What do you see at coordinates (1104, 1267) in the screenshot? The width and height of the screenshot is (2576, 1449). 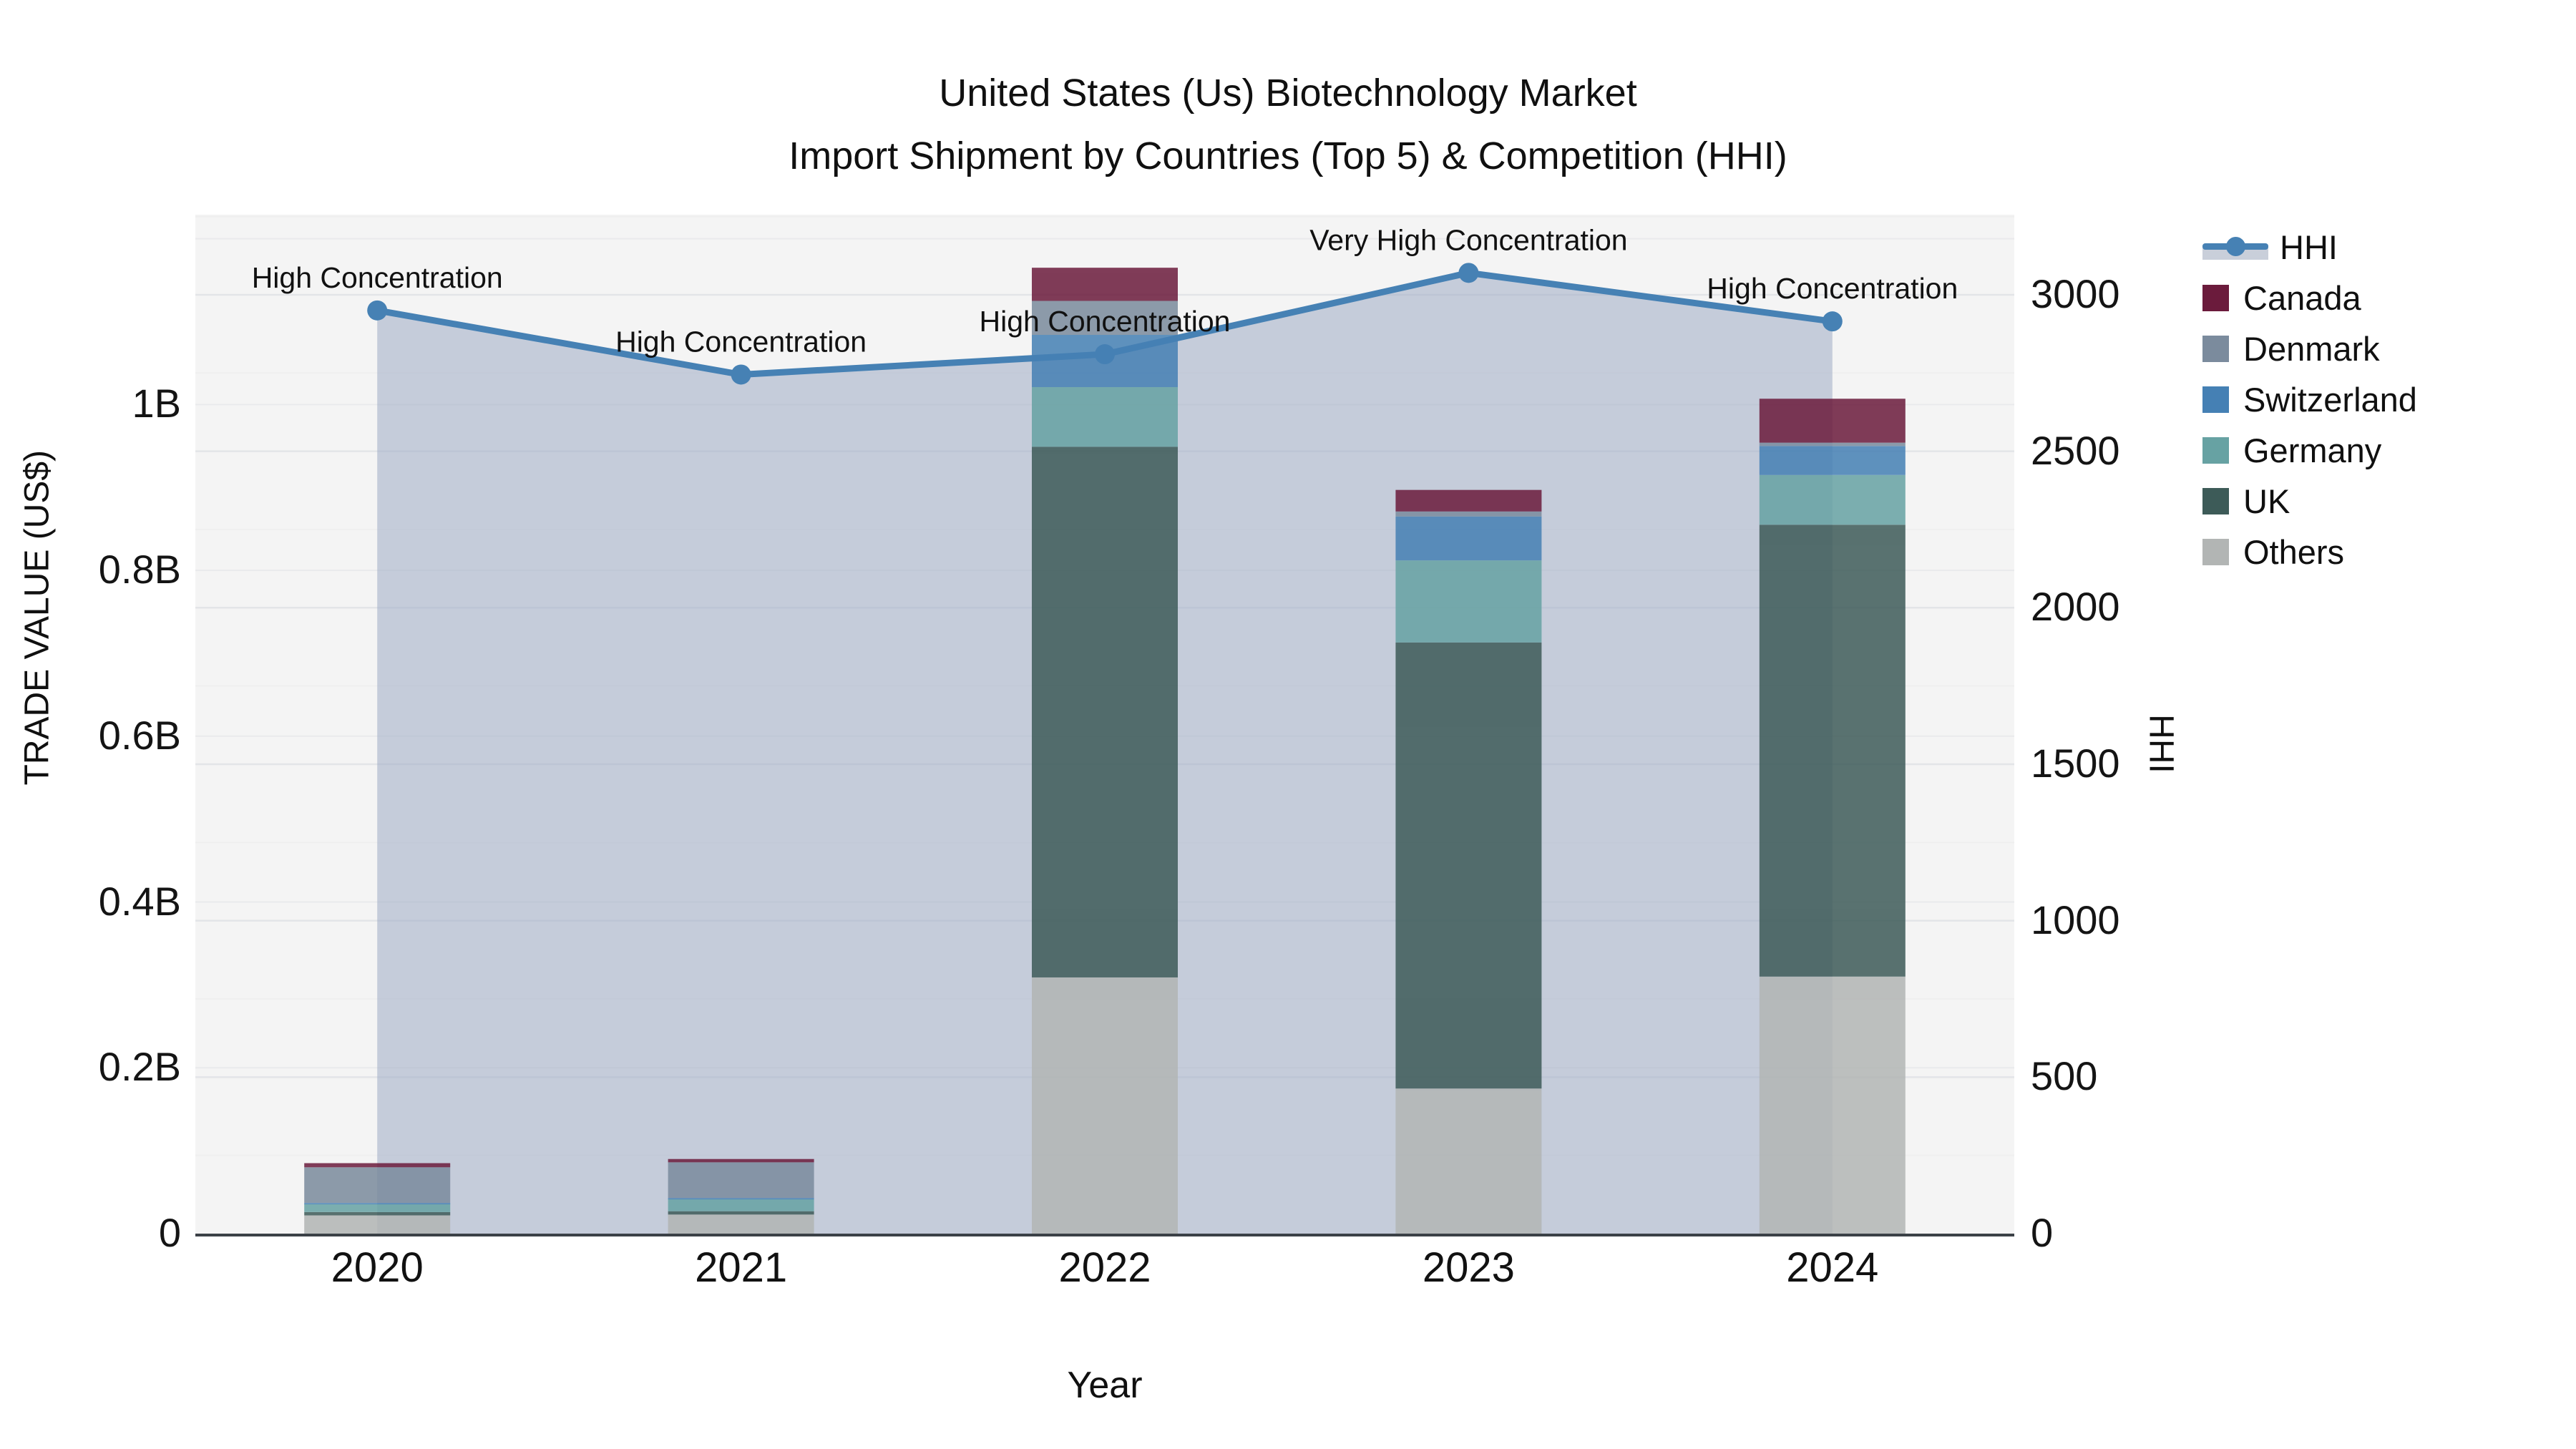 I see `x-tick-2022: 2022` at bounding box center [1104, 1267].